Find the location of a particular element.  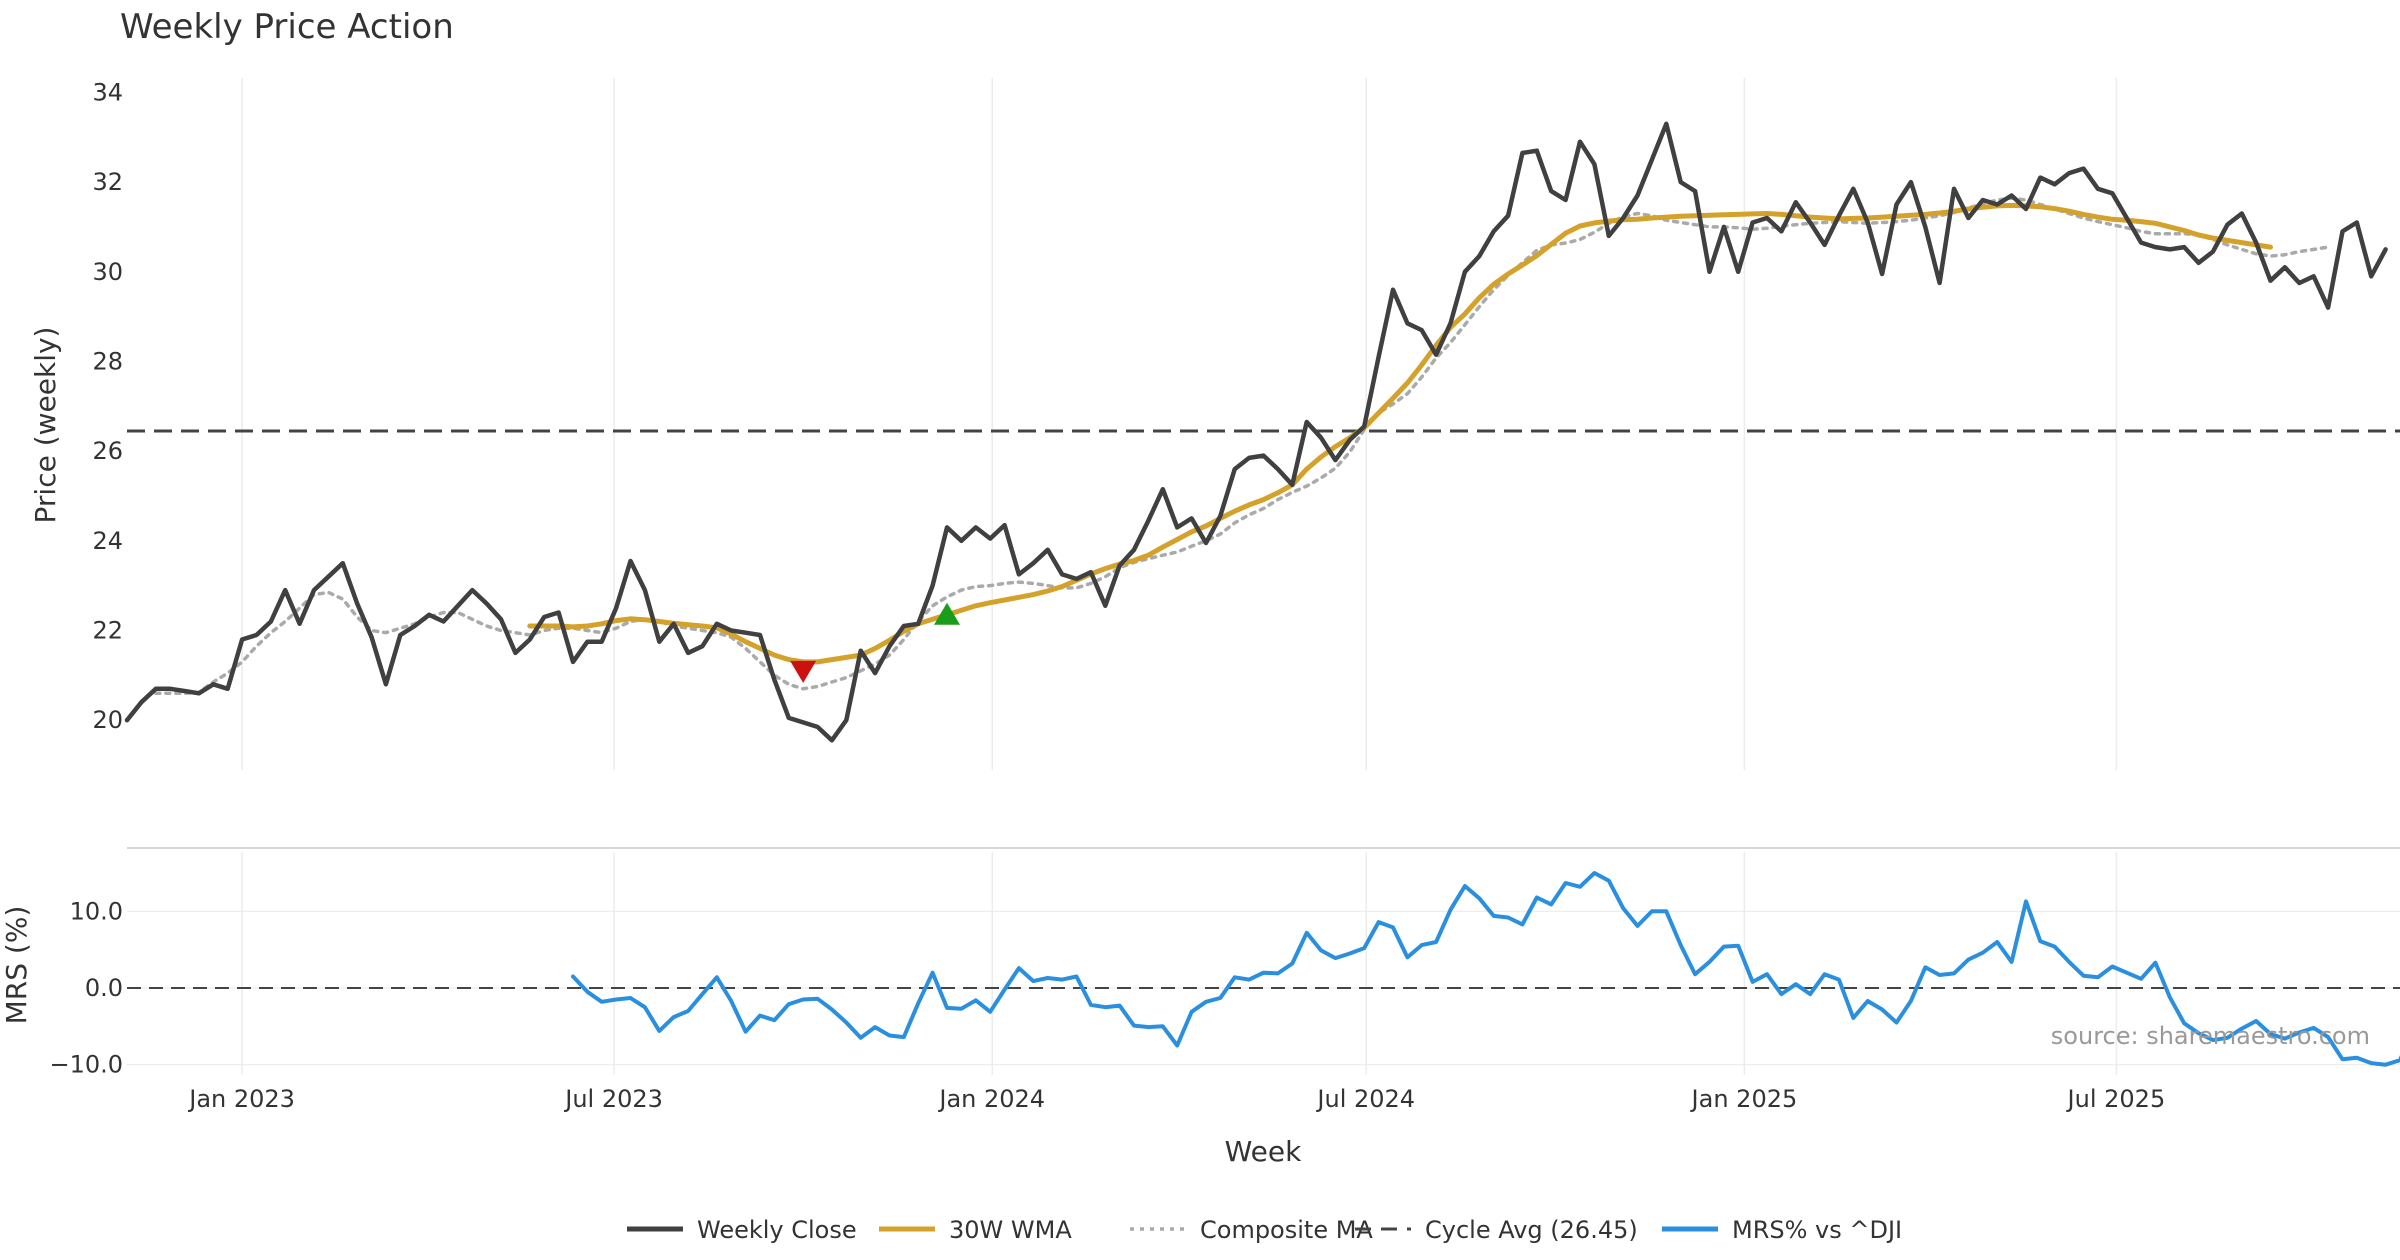

legend-label-close: Weekly Close is located at coordinates (777, 1230).